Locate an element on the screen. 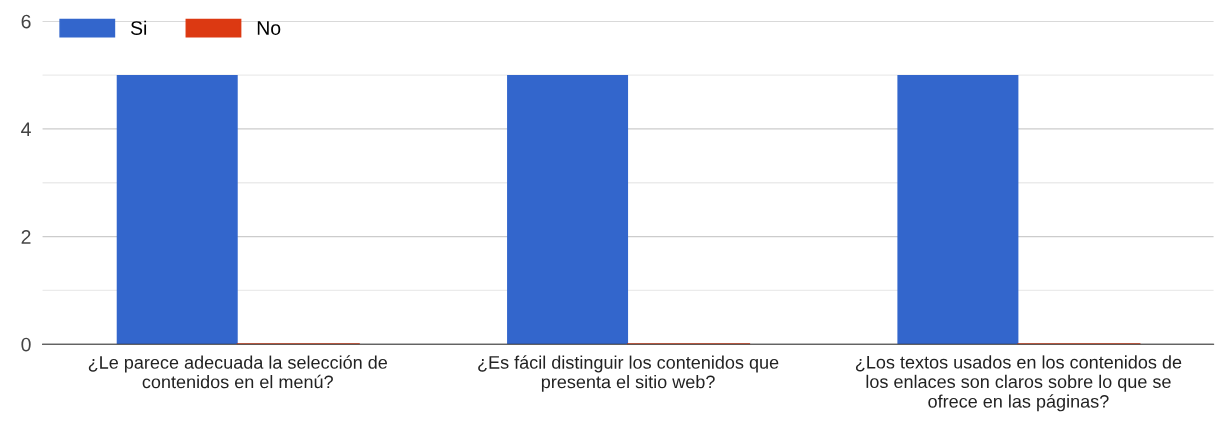 The width and height of the screenshot is (1216, 425). x-tick-label: ¿Los textos usados en los contenidos de los enlaces son claros sobre lo que se ofrece en las páginas? is located at coordinates (1018, 383).